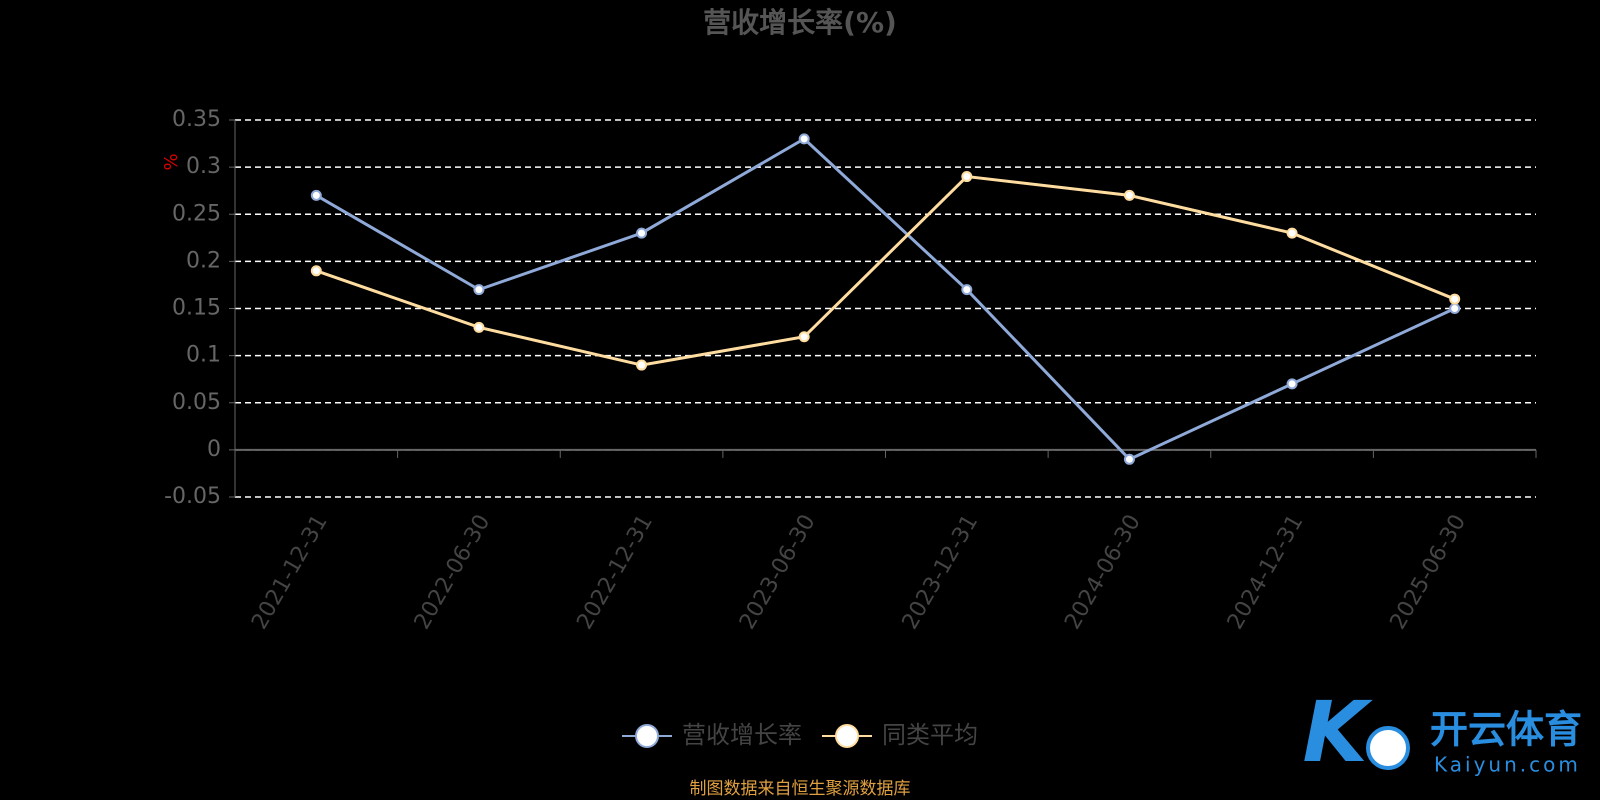 Image resolution: width=1600 pixels, height=800 pixels. What do you see at coordinates (930, 735) in the screenshot?
I see `legend-label: 同类平均` at bounding box center [930, 735].